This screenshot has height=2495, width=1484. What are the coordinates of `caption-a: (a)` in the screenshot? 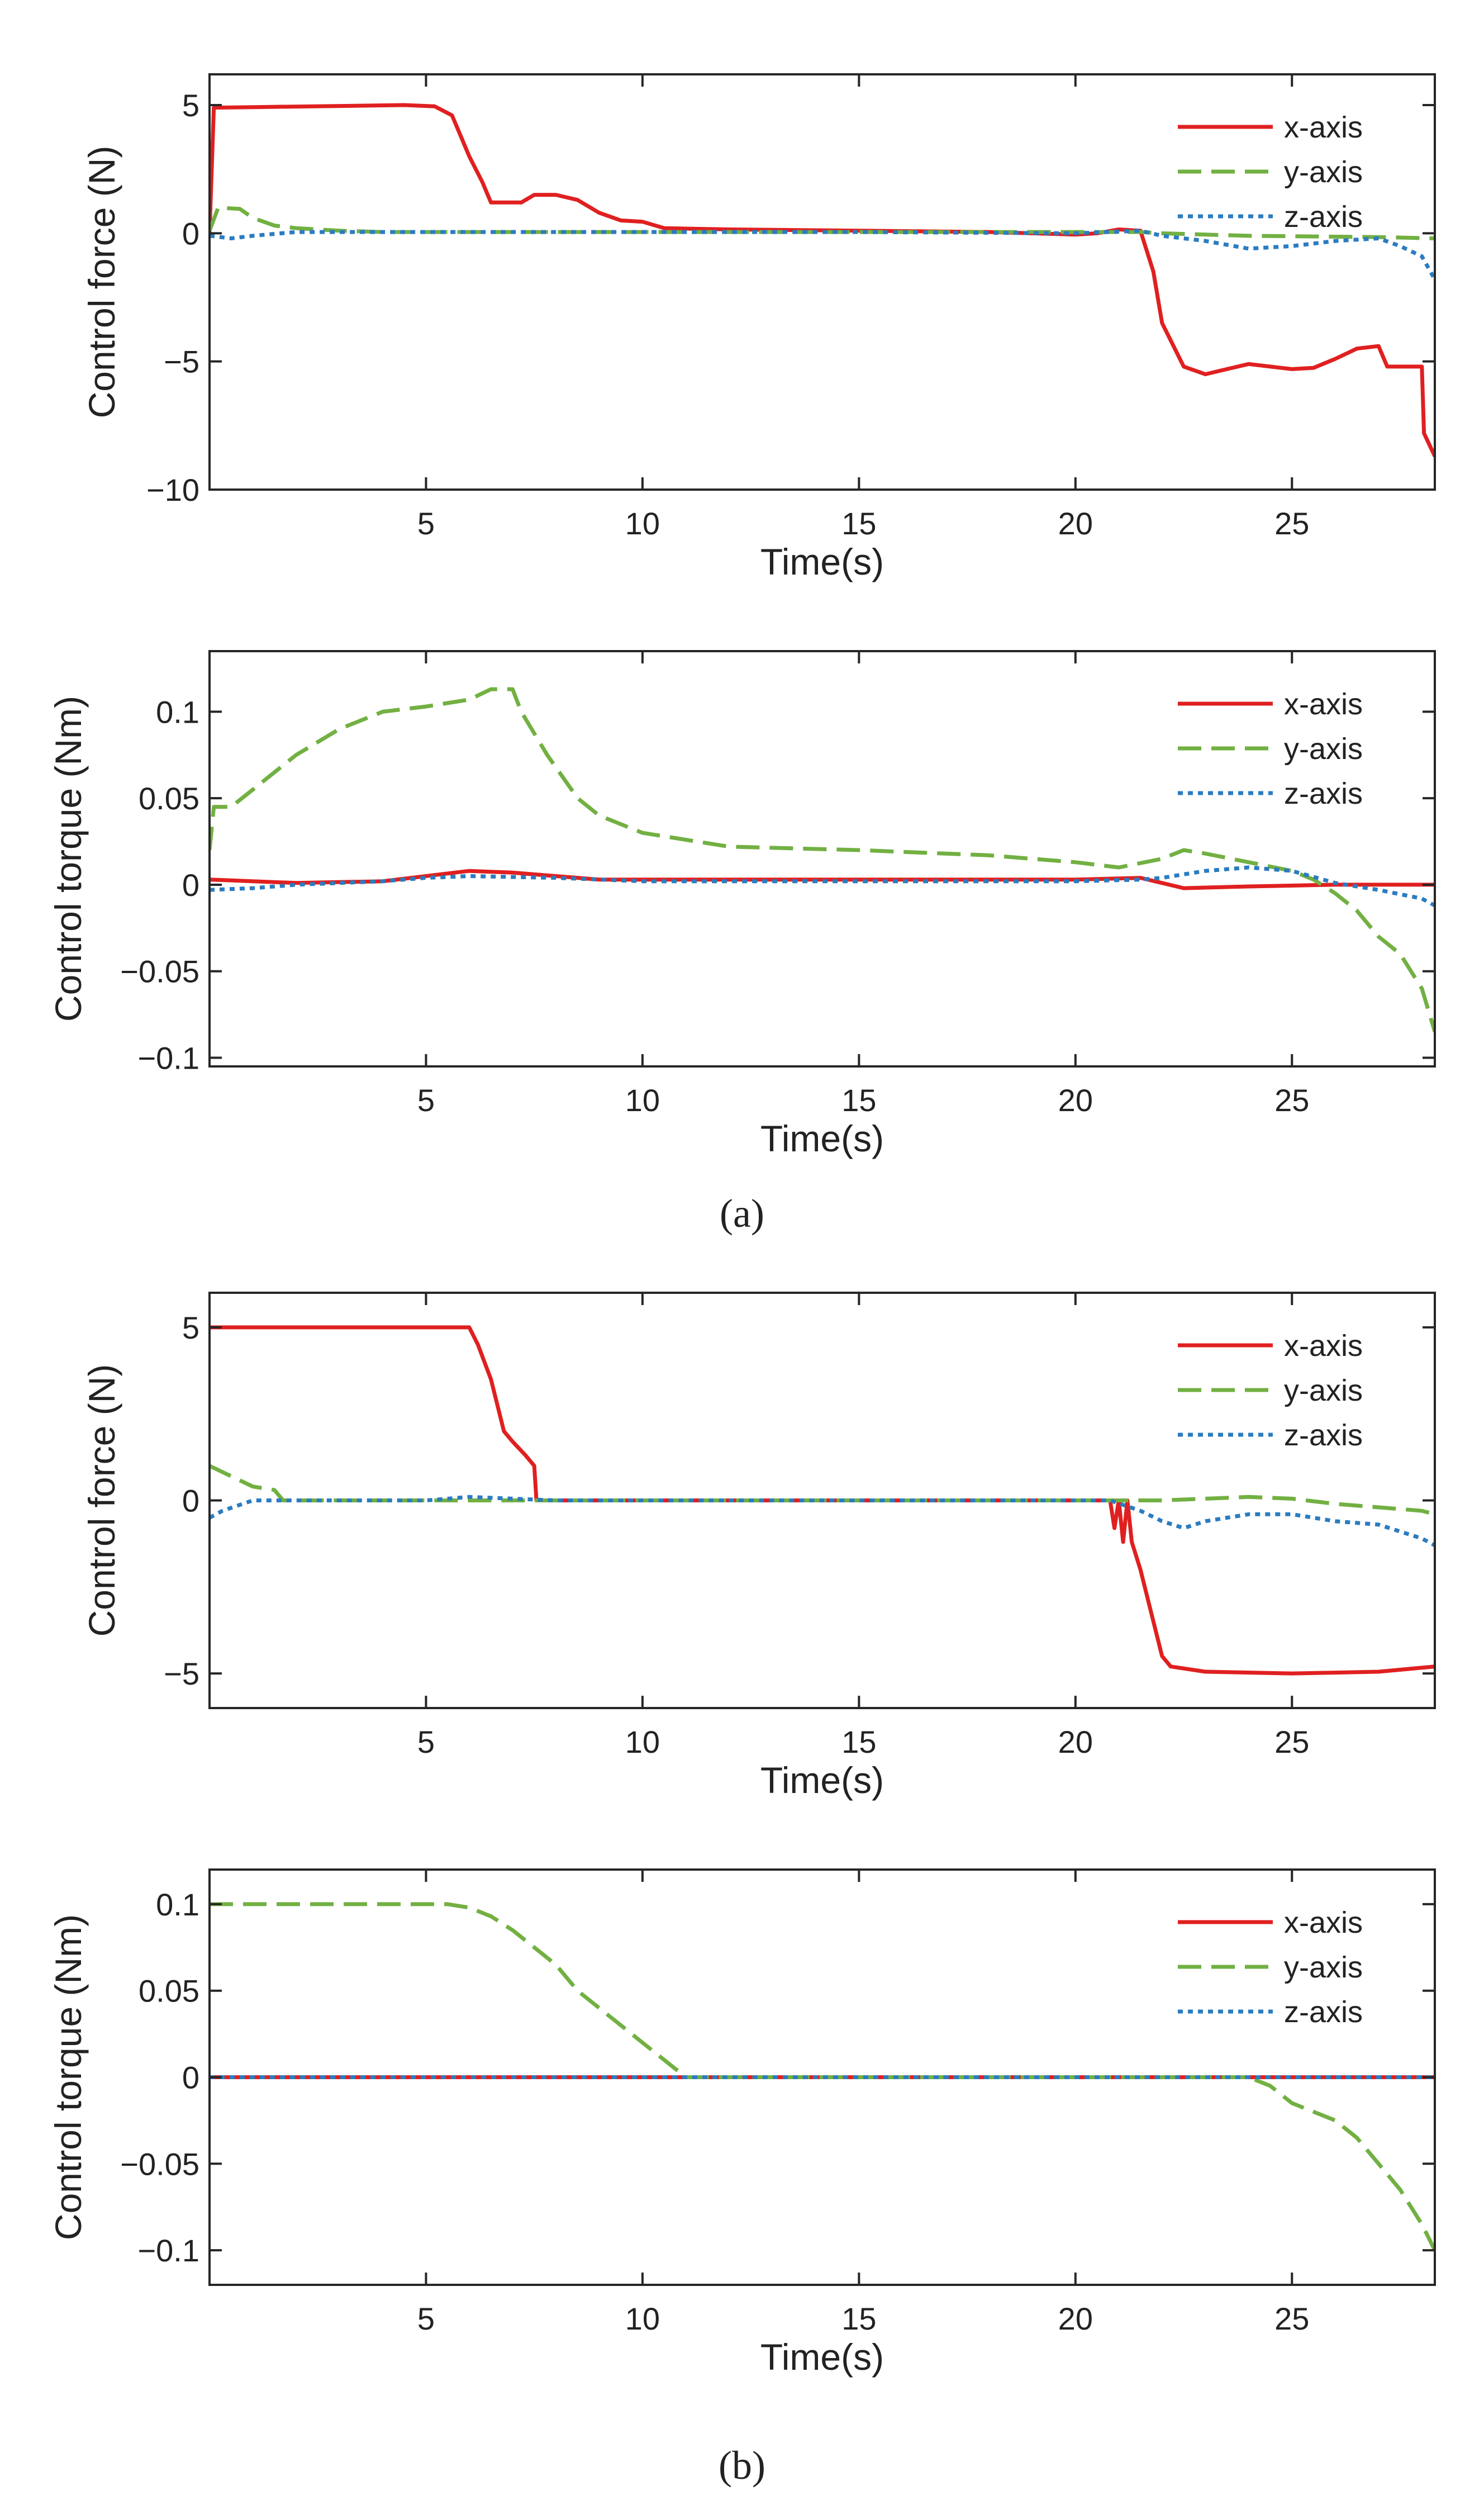 It's located at (742, 1213).